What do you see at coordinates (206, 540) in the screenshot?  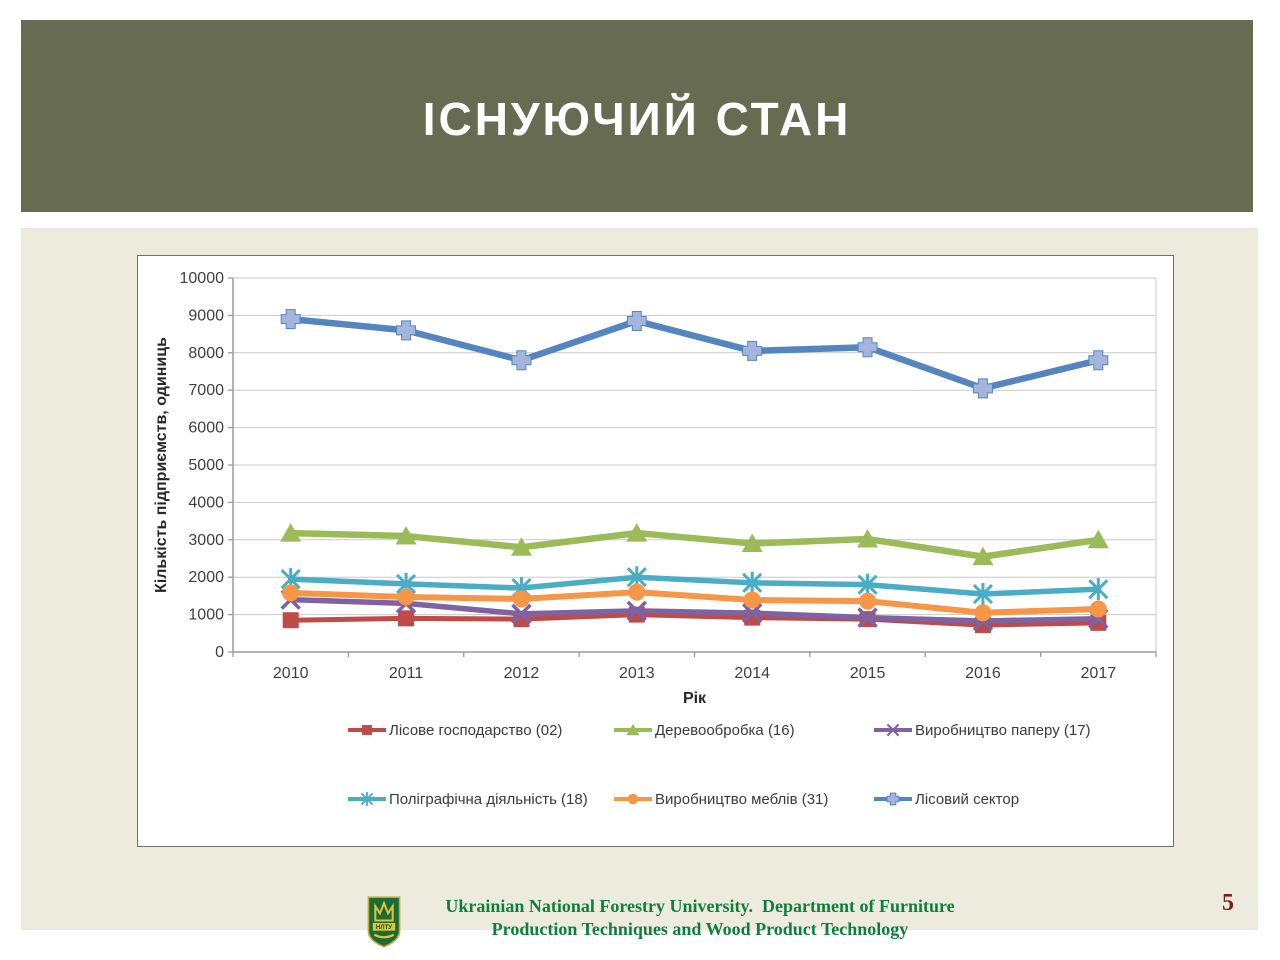 I see `y-tick-label: 3000` at bounding box center [206, 540].